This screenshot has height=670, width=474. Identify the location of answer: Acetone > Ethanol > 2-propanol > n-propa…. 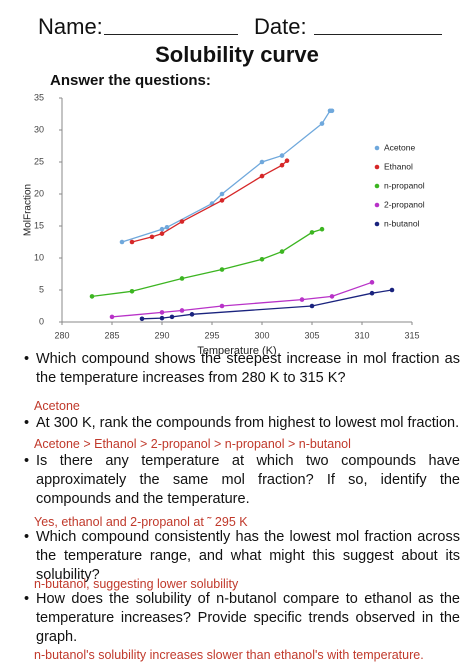
(192, 444).